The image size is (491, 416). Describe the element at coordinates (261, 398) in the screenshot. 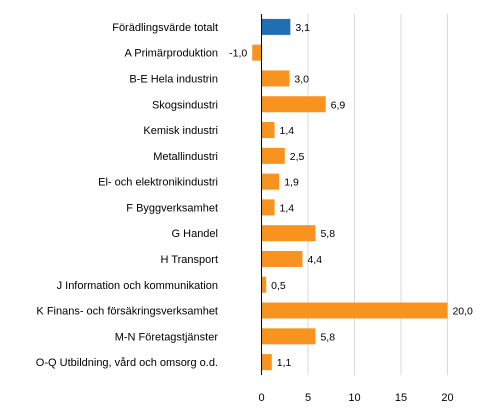

I see `x-tick-label-0: 0` at that location.